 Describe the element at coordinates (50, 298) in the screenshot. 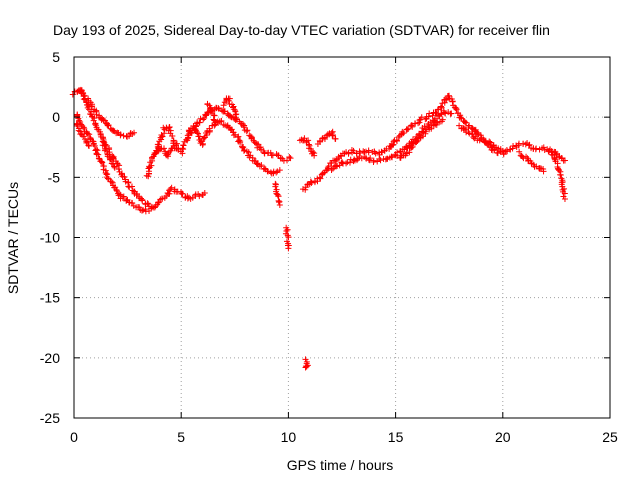

I see `y-tick-label: -15` at that location.